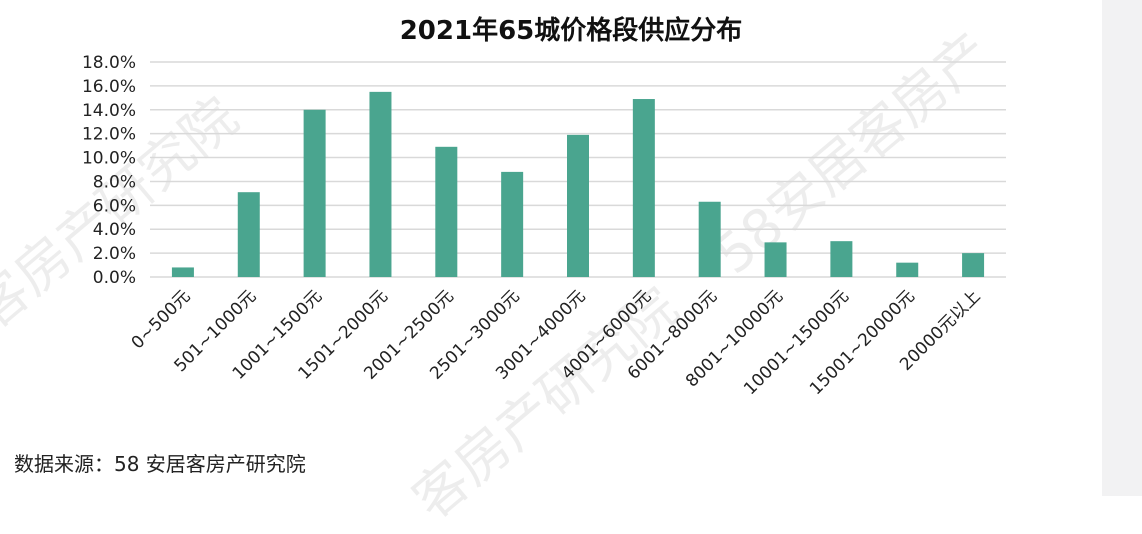  Describe the element at coordinates (114, 182) in the screenshot. I see `y-tick-label: 8.0%` at that location.